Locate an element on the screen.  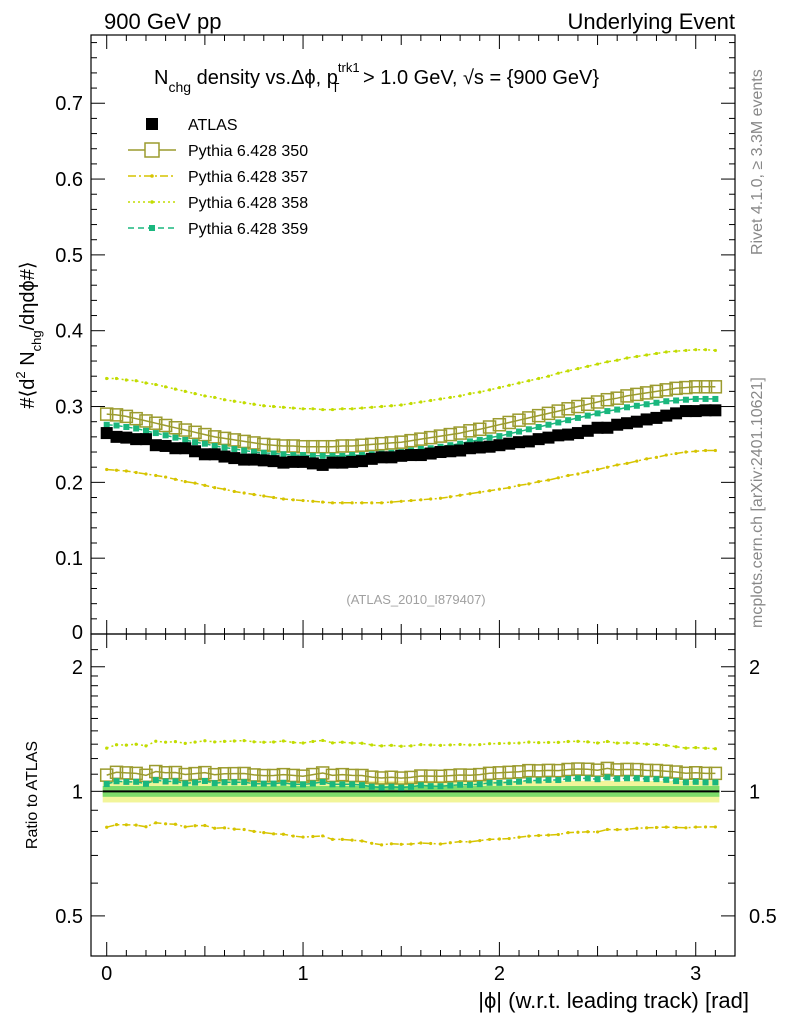
ylabel-b: N is located at coordinates (28, 361).